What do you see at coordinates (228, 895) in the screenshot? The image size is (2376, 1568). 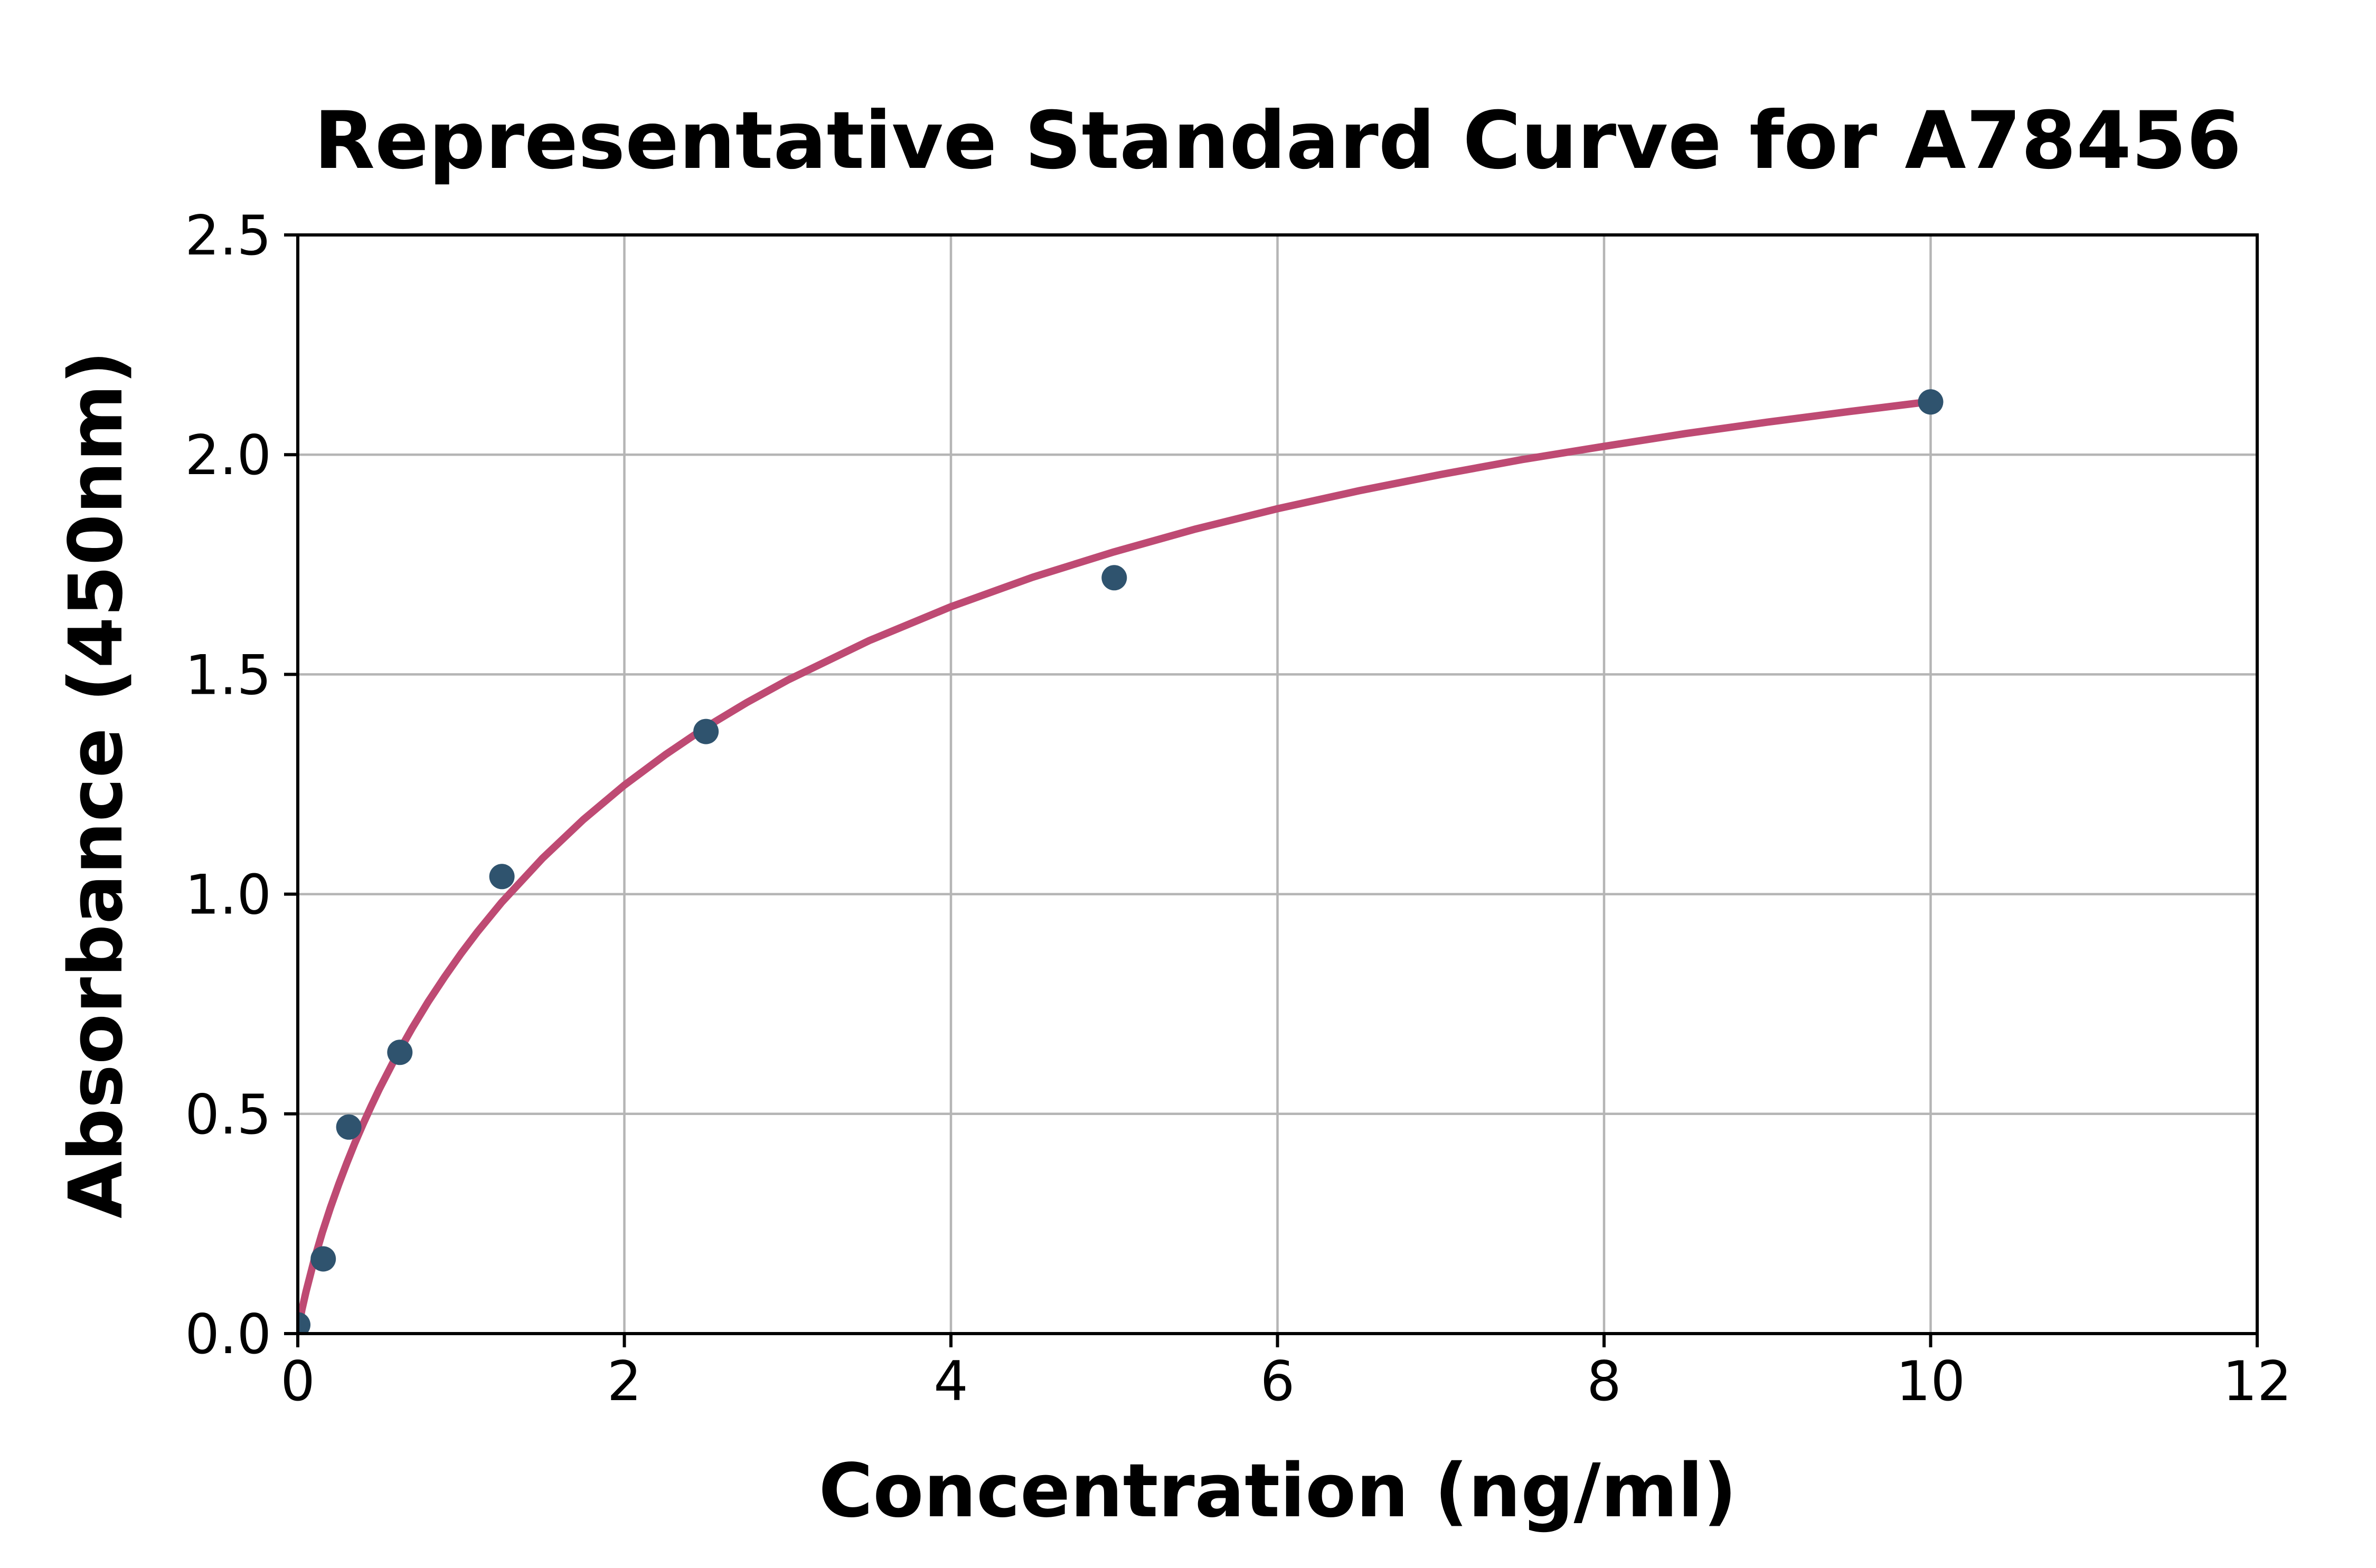 I see `y-tick-label: 1.0` at bounding box center [228, 895].